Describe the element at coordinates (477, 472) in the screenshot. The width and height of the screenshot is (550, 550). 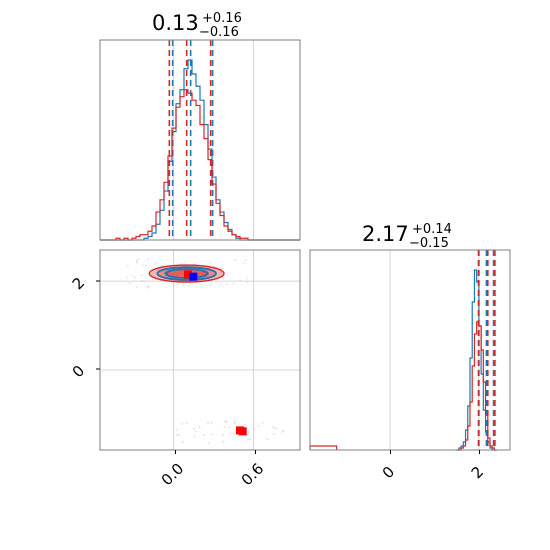
I see `p3-xtick-label-1: 2` at that location.